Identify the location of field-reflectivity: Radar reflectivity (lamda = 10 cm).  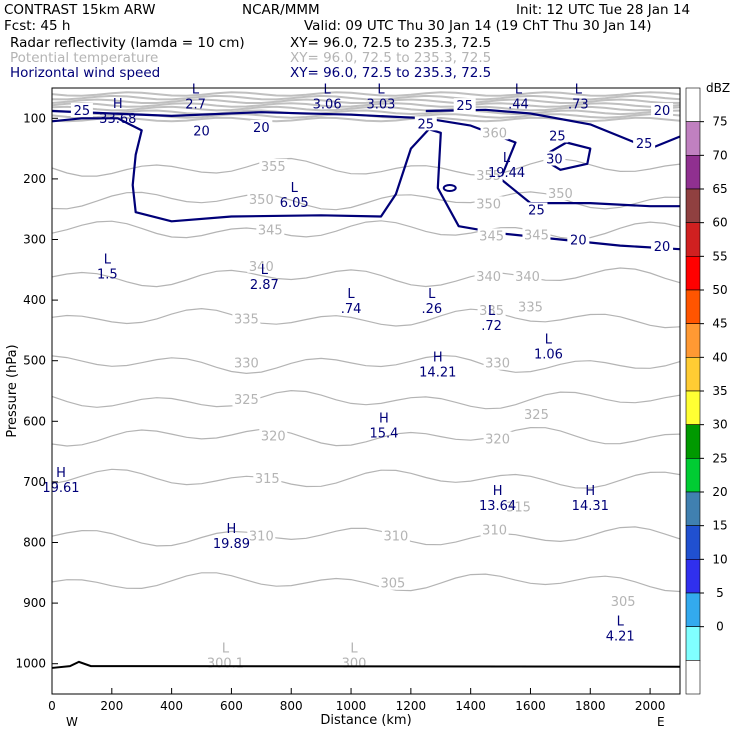
(127, 43).